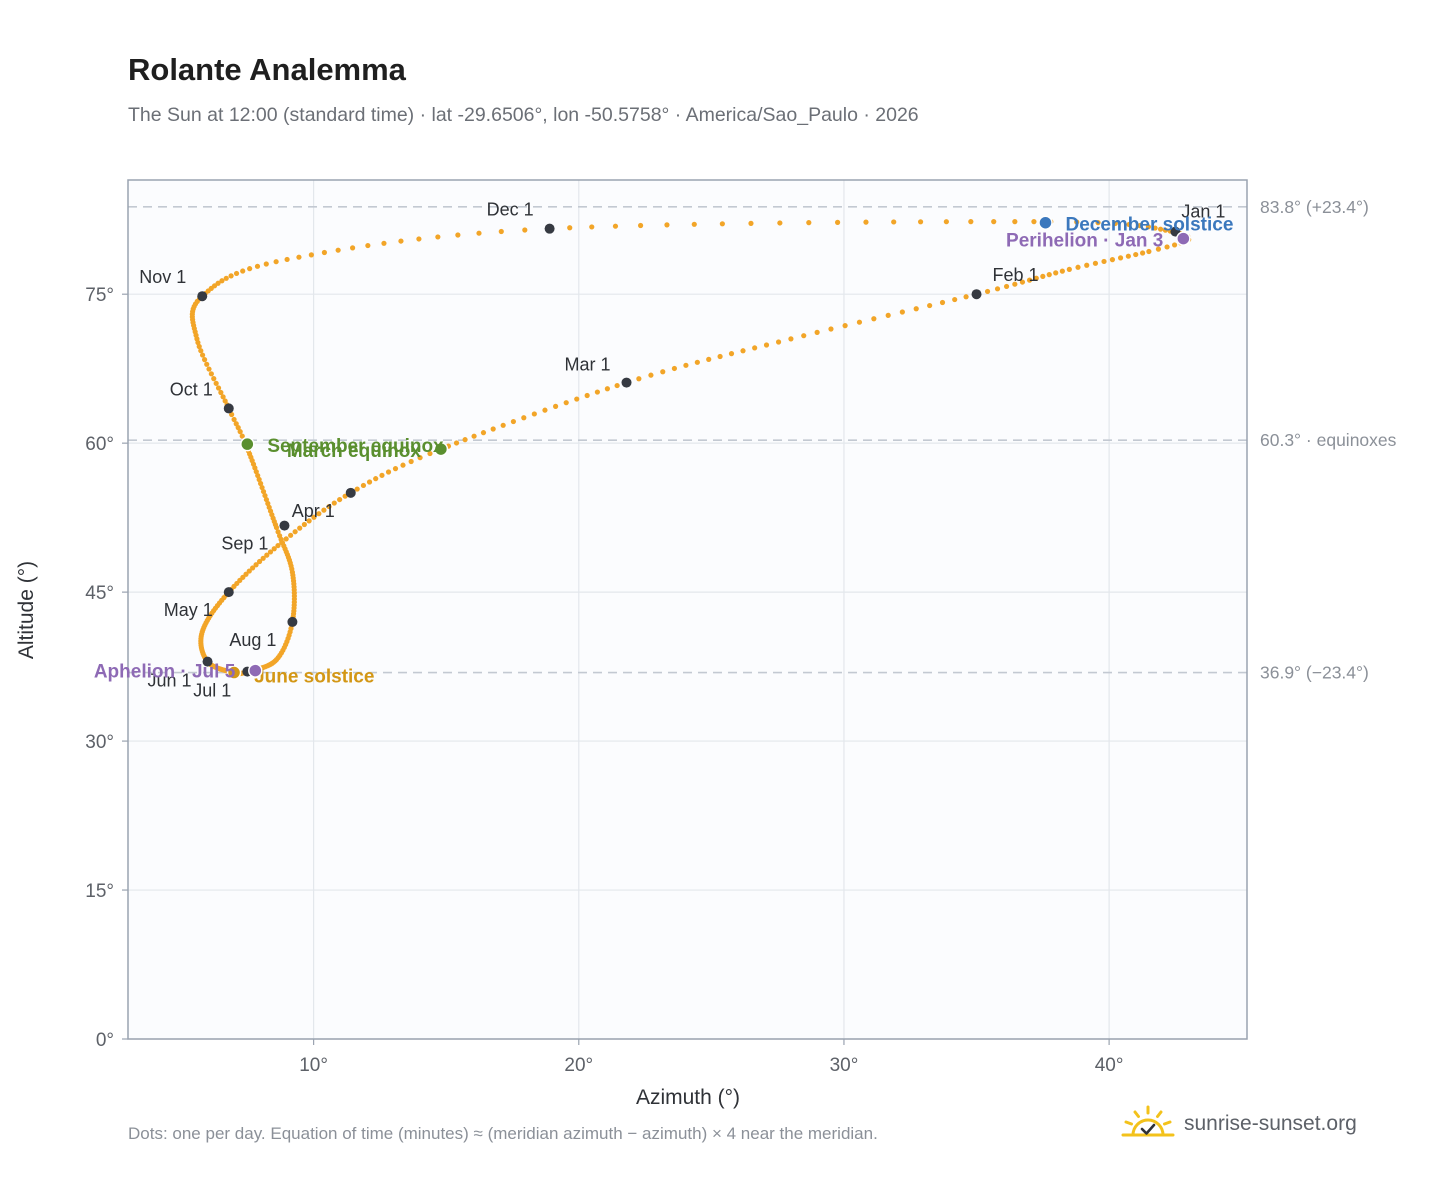  I want to click on x-tick-label: 30°, so click(844, 1065).